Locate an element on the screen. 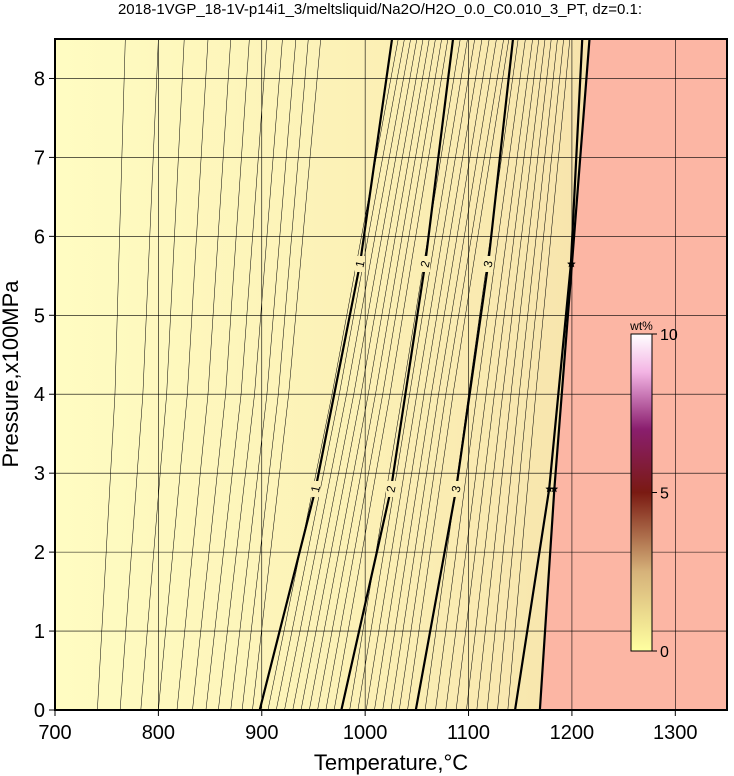 The height and width of the screenshot is (776, 734). y-tick-label: 6 is located at coordinates (39, 237).